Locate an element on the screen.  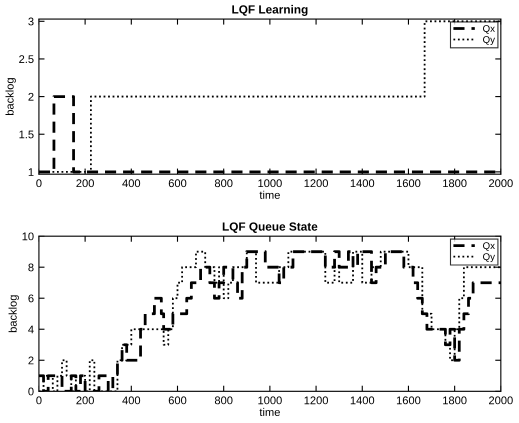
y-tick-label: 4 is located at coordinates (31, 330).